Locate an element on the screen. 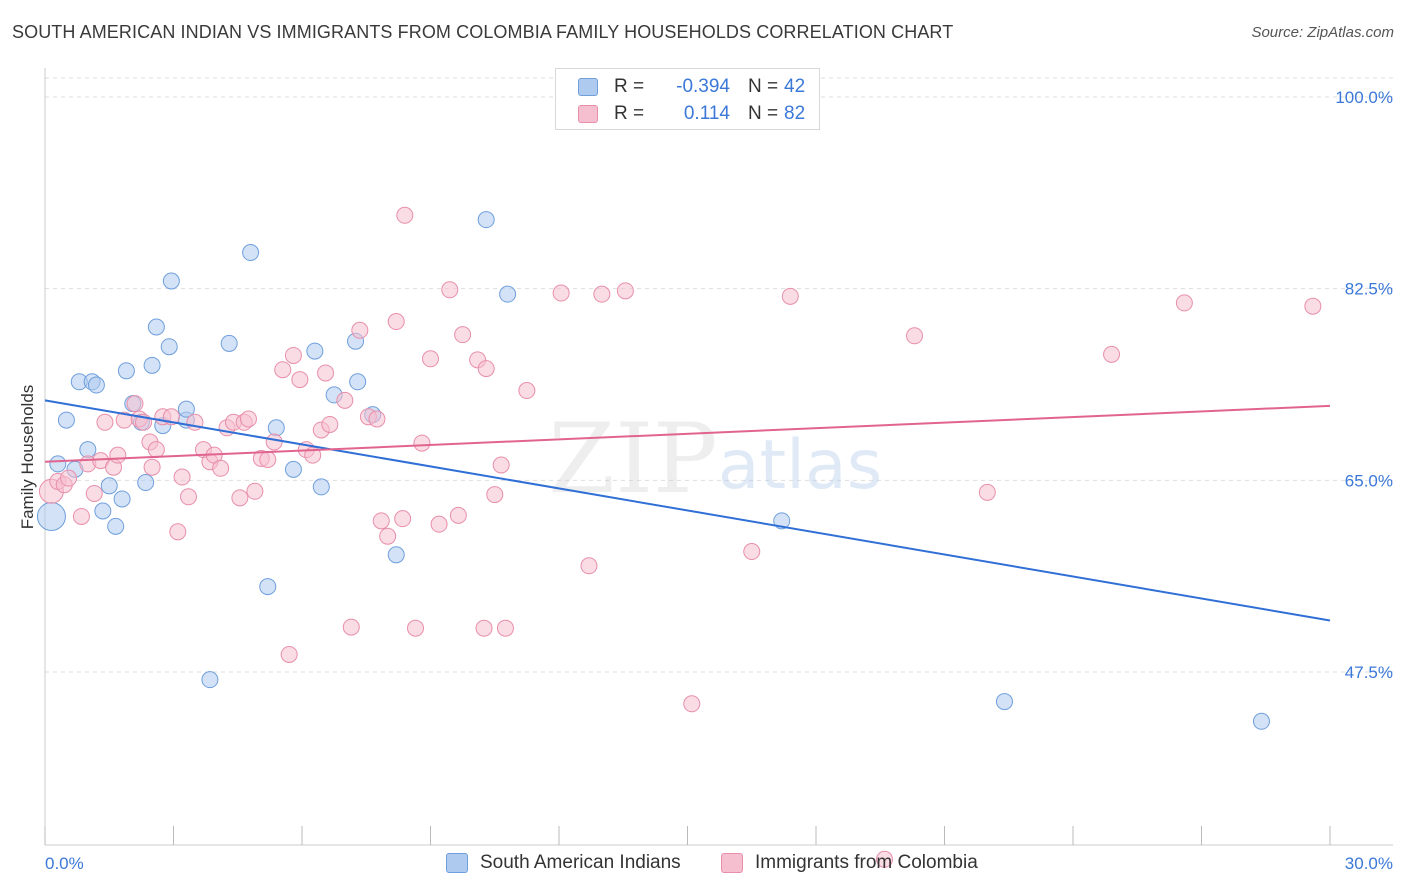 The width and height of the screenshot is (1406, 892). legend-row-blue: R = -0.394 N = 42 is located at coordinates (691, 87).